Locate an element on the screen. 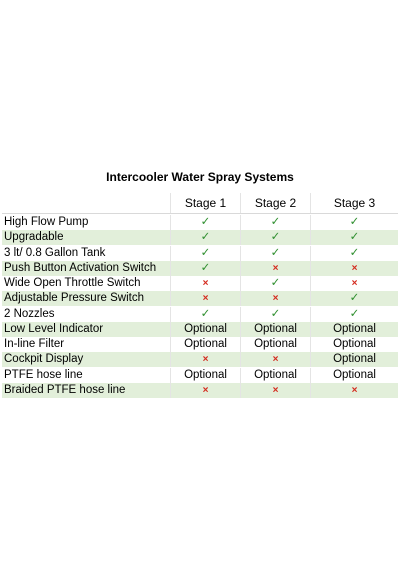 The image size is (400, 570). row-label: Adjustable Pressure Switch is located at coordinates (74, 298).